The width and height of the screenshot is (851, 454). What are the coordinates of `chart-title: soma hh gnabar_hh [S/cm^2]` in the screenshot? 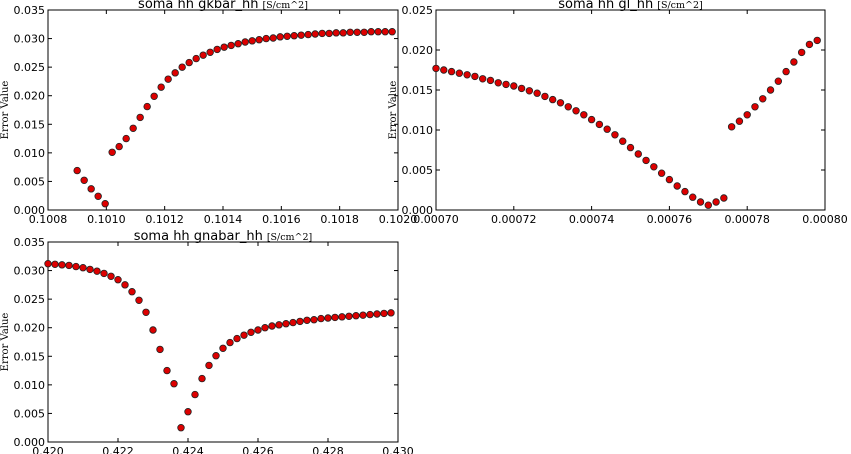 It's located at (223, 236).